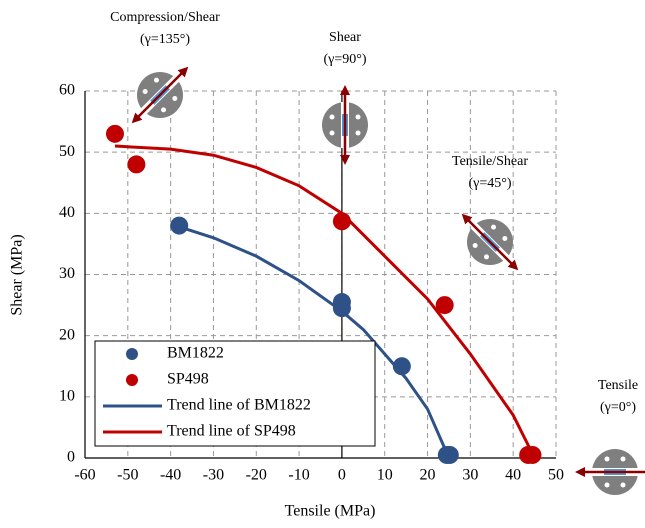  I want to click on y-tick-label: 20, so click(67, 334).